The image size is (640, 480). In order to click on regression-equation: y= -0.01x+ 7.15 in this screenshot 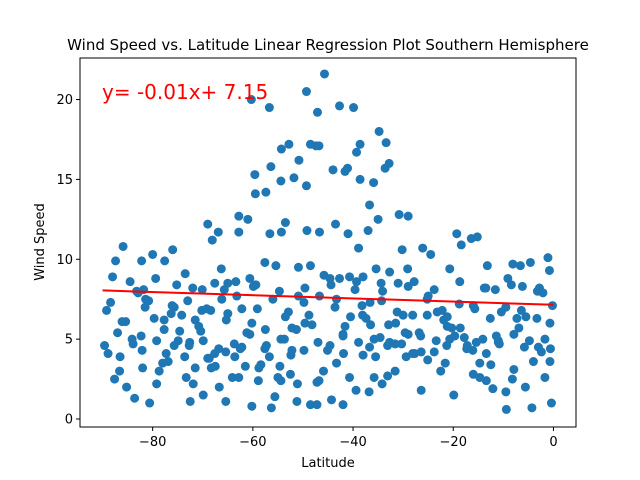, I will do `click(185, 92)`.